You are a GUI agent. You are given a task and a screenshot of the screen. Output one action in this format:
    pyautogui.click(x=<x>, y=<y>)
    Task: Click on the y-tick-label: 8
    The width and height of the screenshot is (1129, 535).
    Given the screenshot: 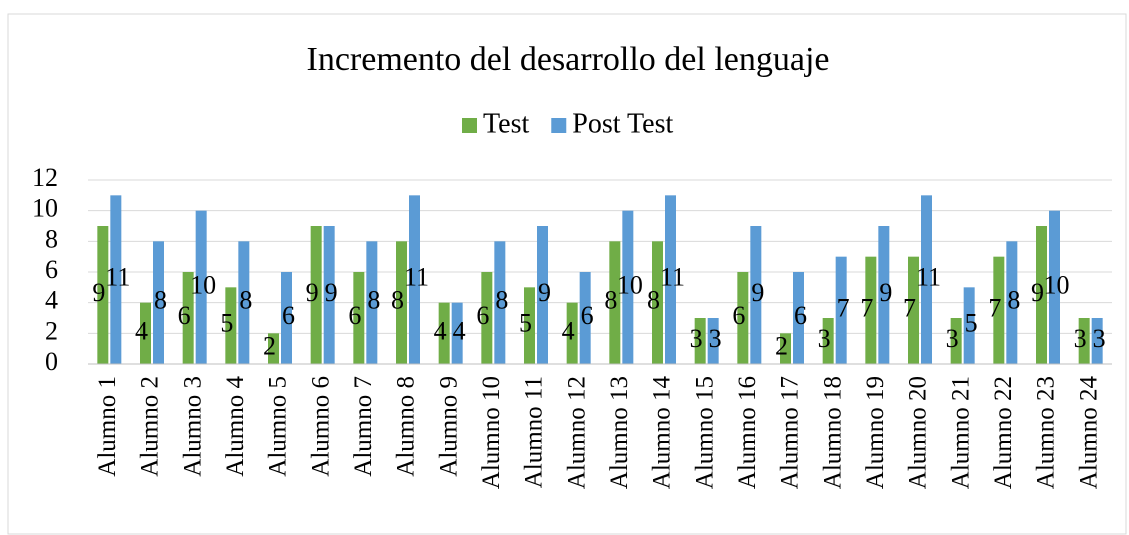 What is the action you would take?
    pyautogui.click(x=51, y=238)
    